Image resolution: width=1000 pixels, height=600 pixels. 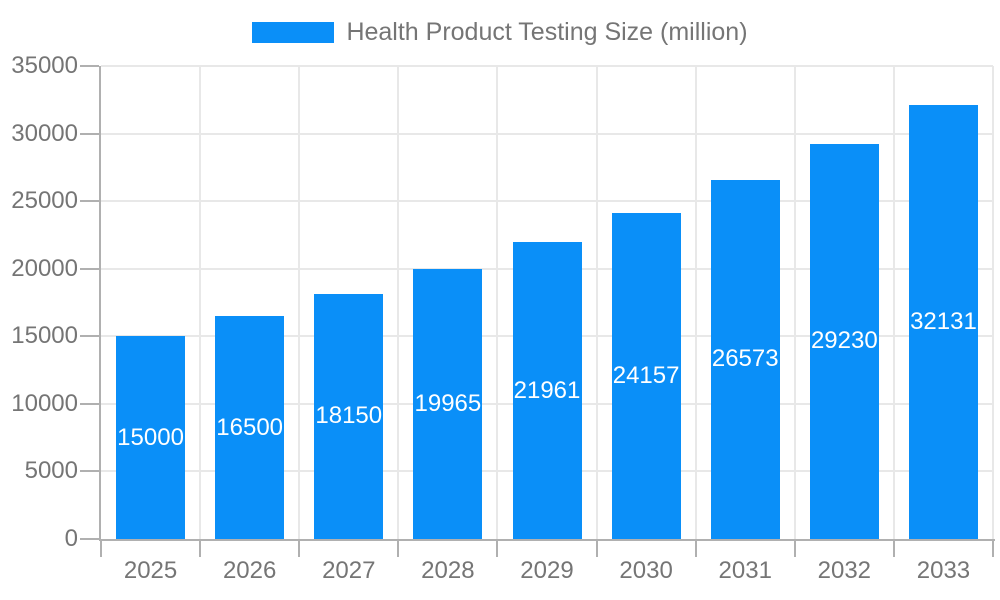 What do you see at coordinates (44, 65) in the screenshot?
I see `y-axis-label: 35000` at bounding box center [44, 65].